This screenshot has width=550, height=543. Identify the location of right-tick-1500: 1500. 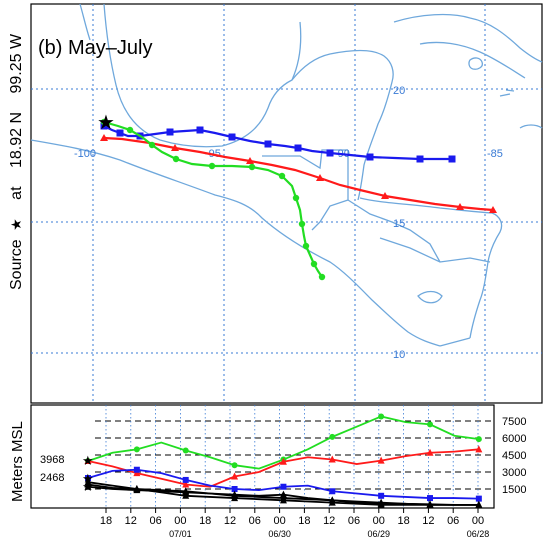
(514, 490).